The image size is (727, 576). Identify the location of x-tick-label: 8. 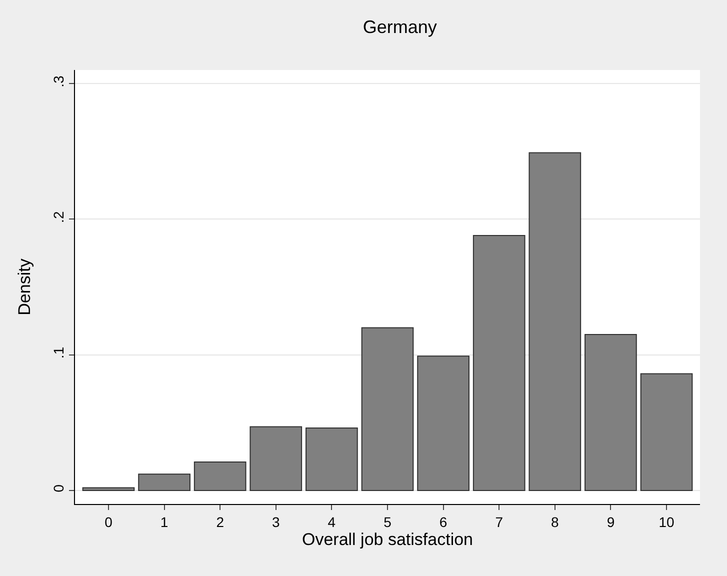
(555, 522).